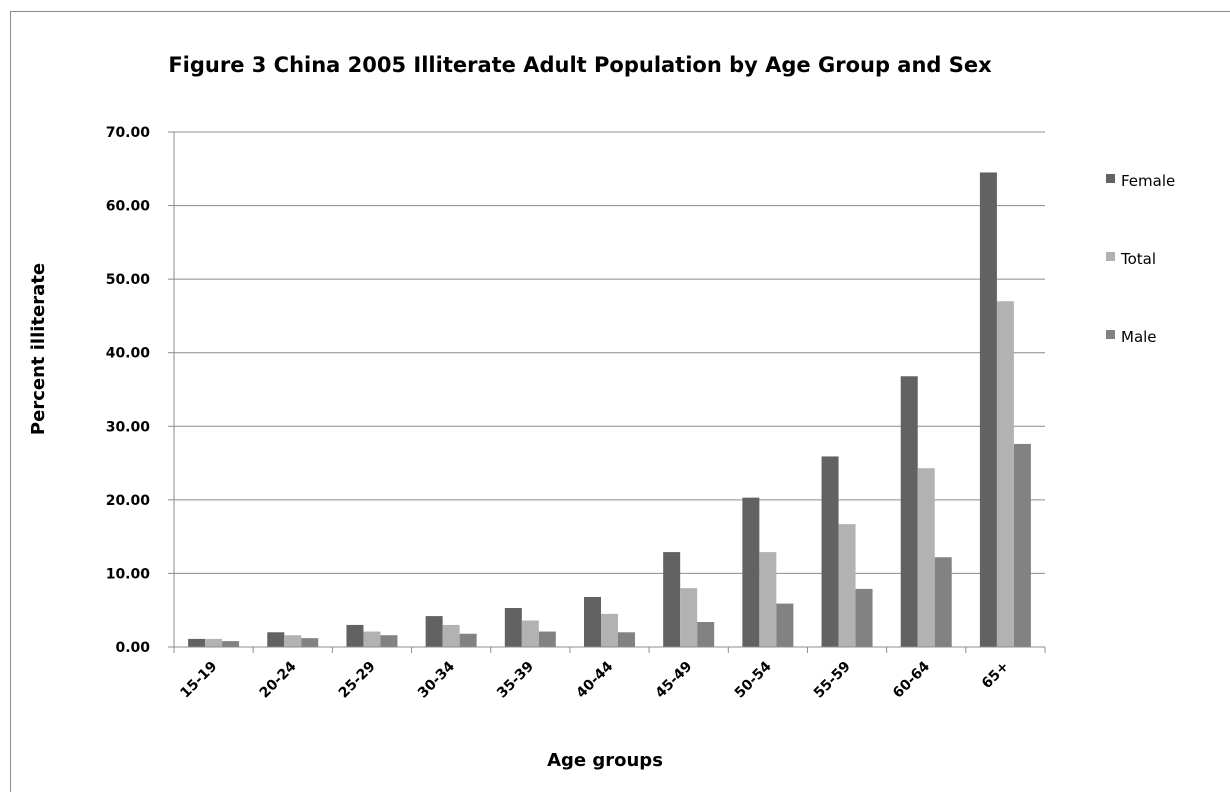 The height and width of the screenshot is (792, 1230). I want to click on x-tick-label: 15-19, so click(198, 680).